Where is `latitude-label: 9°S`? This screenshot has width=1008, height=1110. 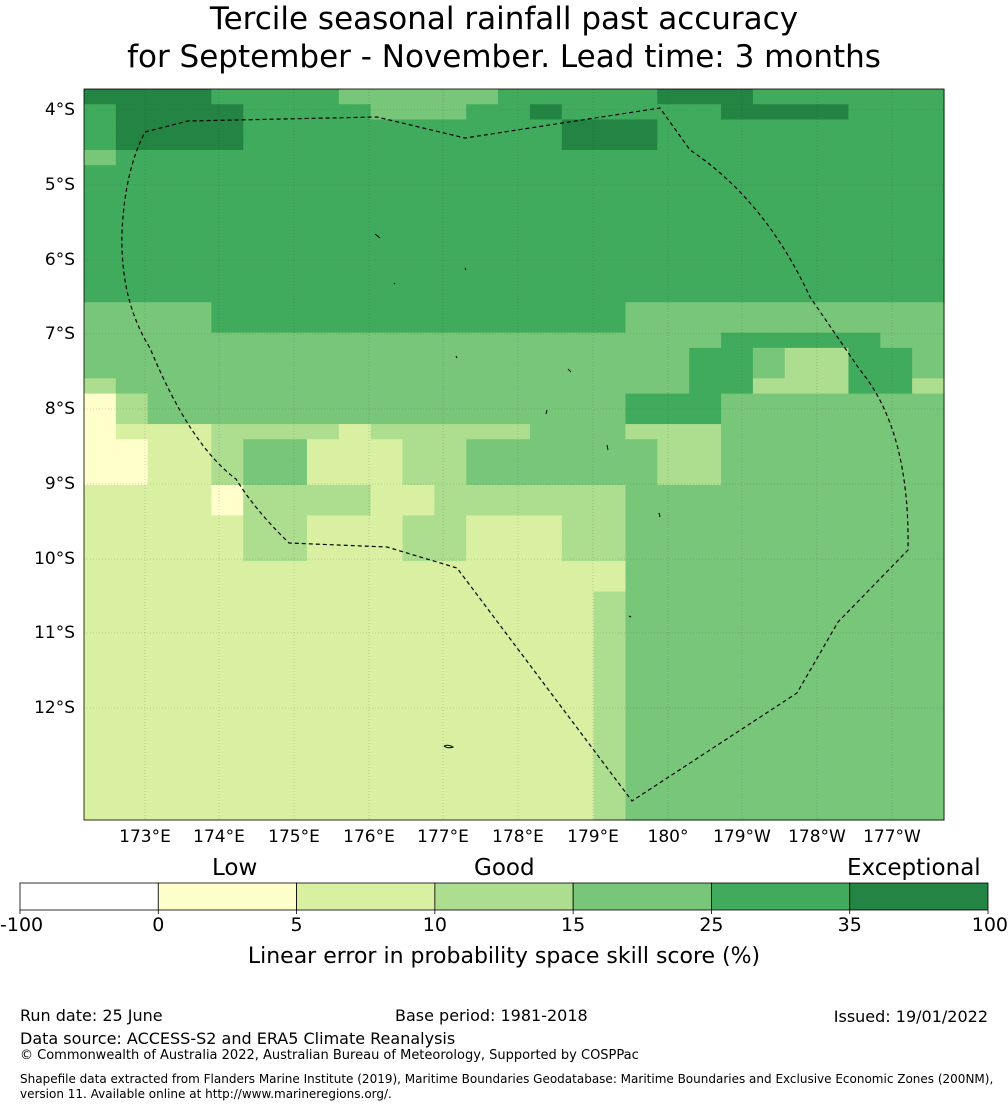 latitude-label: 9°S is located at coordinates (59, 484).